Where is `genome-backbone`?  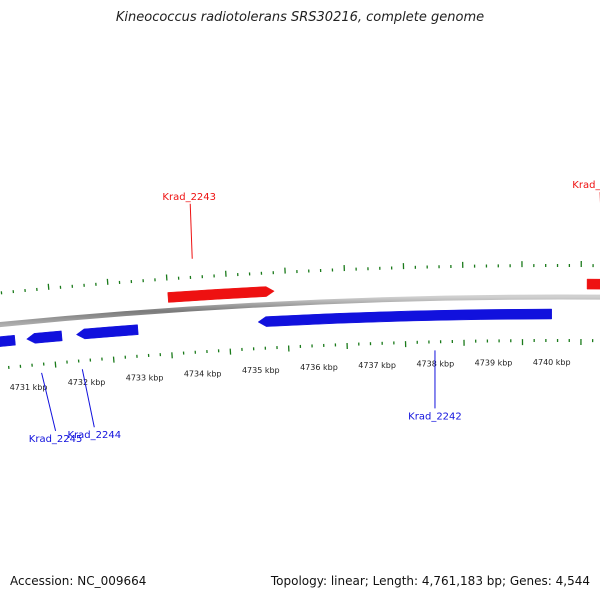 genome-backbone is located at coordinates (300, 311).